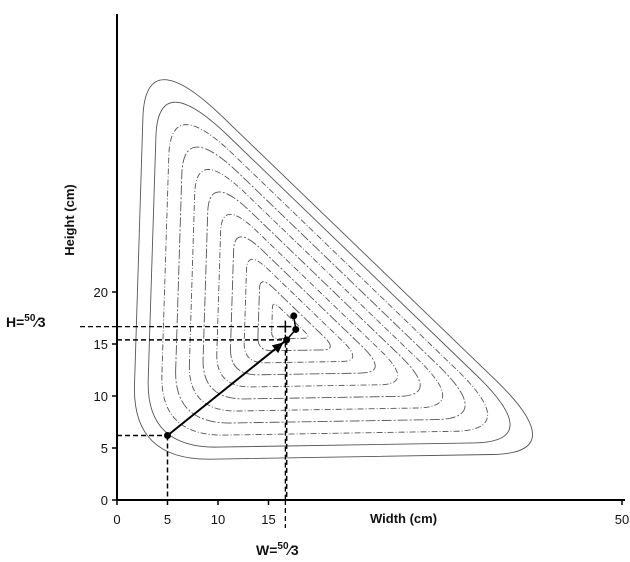  I want to click on search-path, so click(232, 376).